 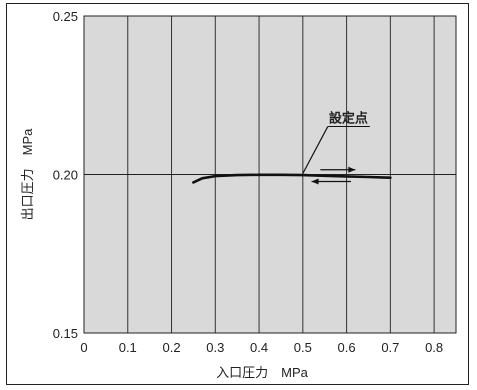 I want to click on x-tick-label: 0.7, so click(x=390, y=347).